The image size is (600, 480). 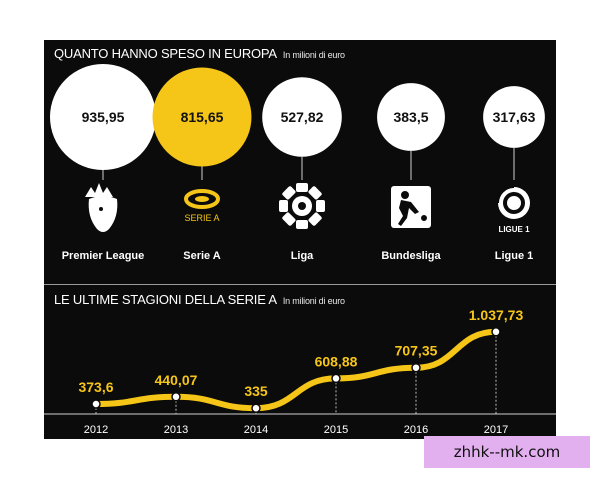 I want to click on bundesliga-player-icon, so click(x=411, y=207).